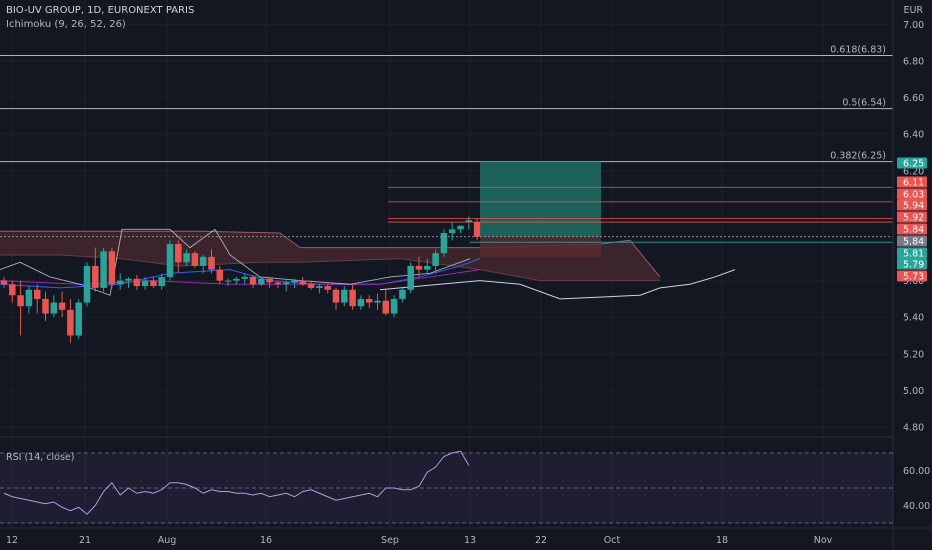 This screenshot has width=932, height=550. I want to click on chikou-span, so click(235, 262).